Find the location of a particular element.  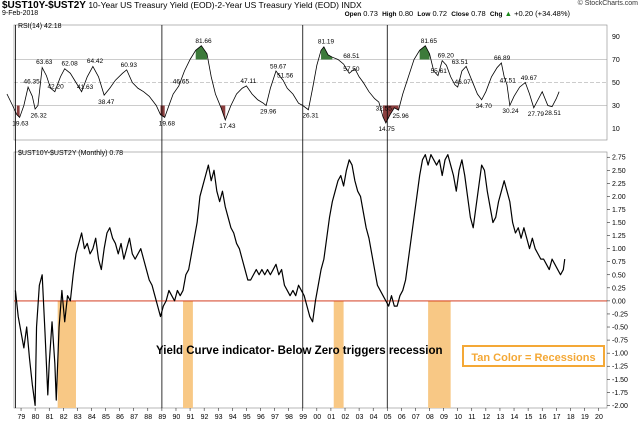

rsi-value-label: 42.20 is located at coordinates (55, 86).